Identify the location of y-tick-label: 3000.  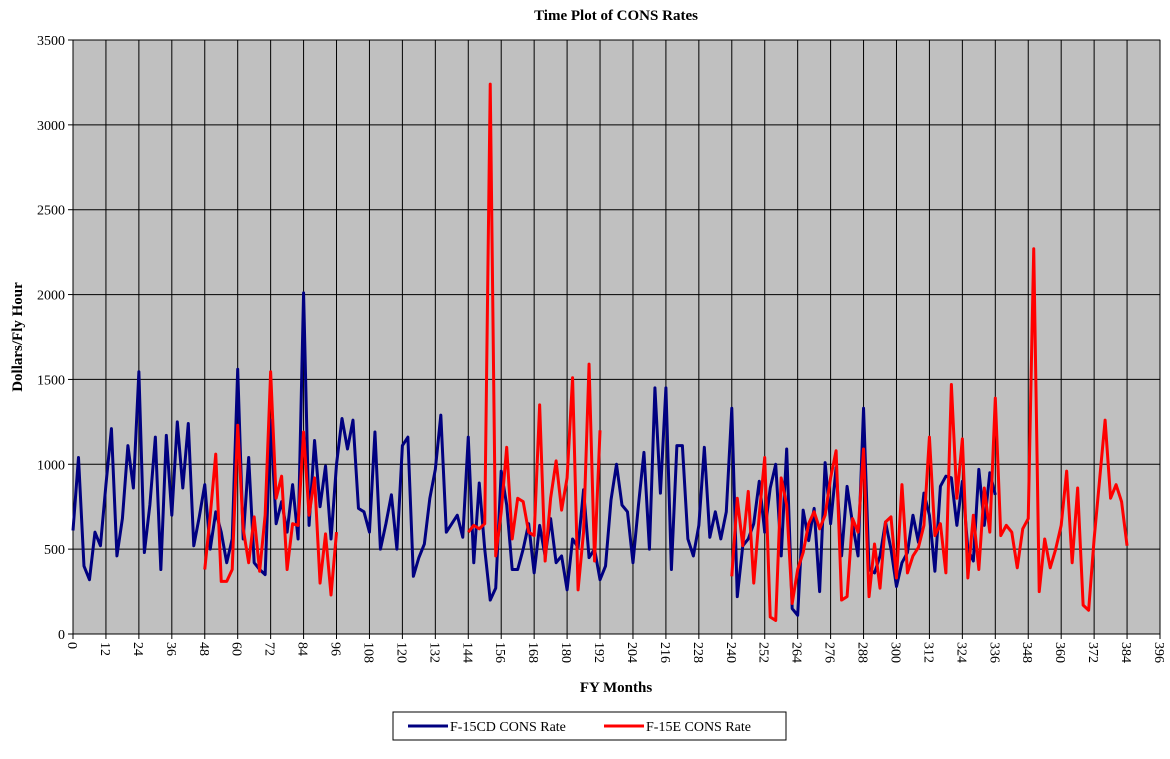
(51, 126).